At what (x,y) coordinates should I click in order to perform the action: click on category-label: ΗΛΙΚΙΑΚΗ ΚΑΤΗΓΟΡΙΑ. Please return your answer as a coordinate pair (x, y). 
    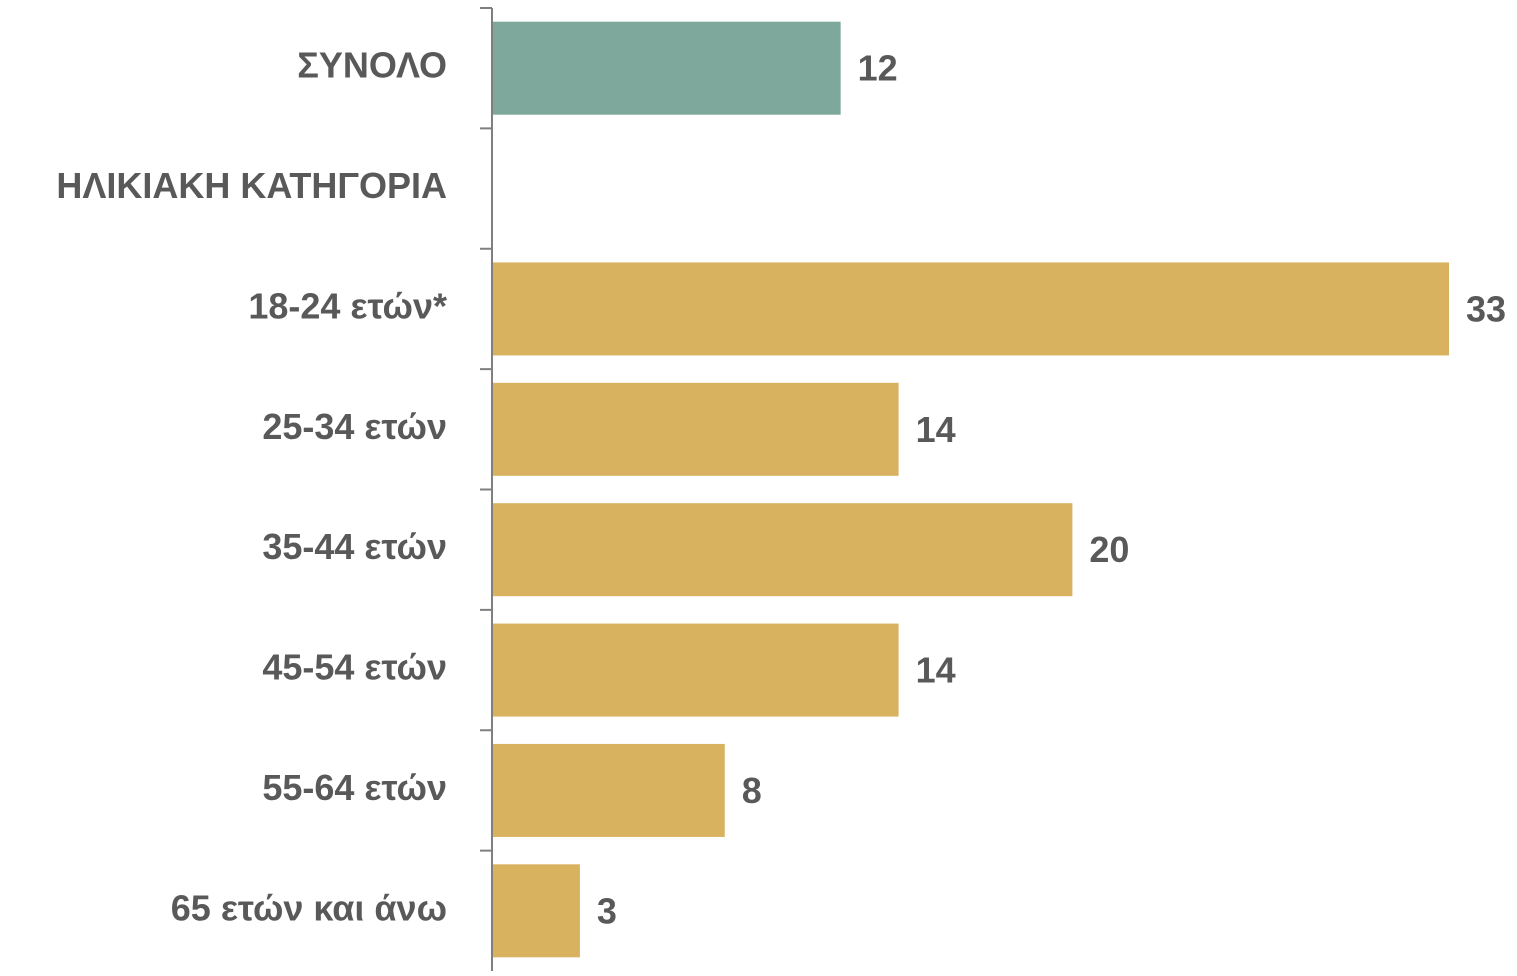
    Looking at the image, I should click on (251, 185).